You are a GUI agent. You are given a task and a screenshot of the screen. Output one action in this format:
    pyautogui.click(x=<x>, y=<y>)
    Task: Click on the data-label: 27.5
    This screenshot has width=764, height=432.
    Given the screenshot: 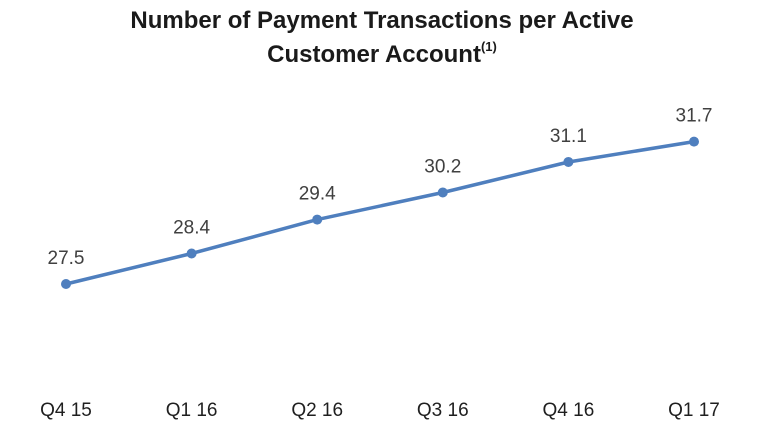 What is the action you would take?
    pyautogui.click(x=66, y=258)
    